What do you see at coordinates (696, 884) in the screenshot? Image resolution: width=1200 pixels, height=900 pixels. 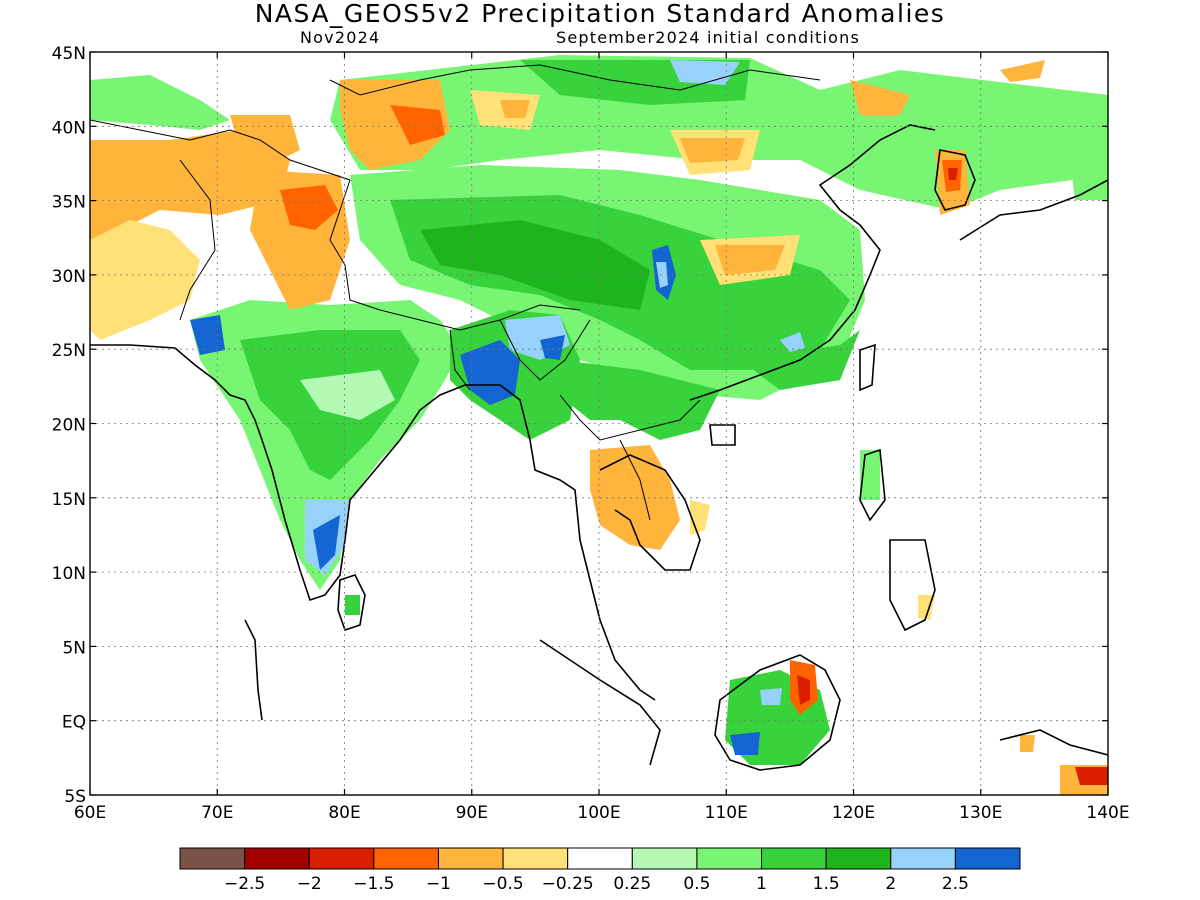 I see `colorbar-label: 0.5` at bounding box center [696, 884].